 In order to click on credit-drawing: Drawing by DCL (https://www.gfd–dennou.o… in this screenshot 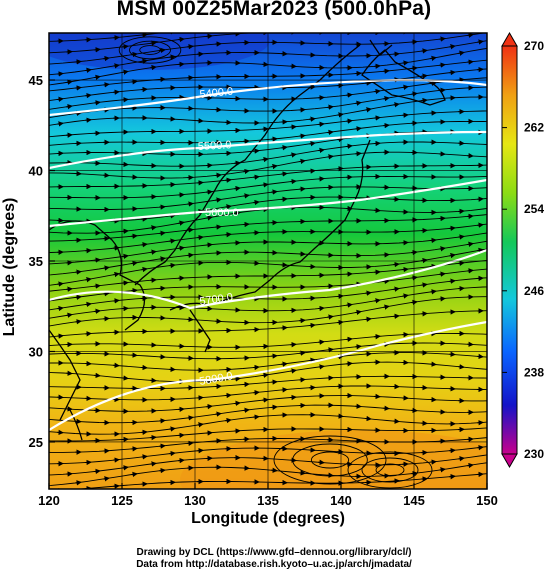, I will do `click(274, 552)`.